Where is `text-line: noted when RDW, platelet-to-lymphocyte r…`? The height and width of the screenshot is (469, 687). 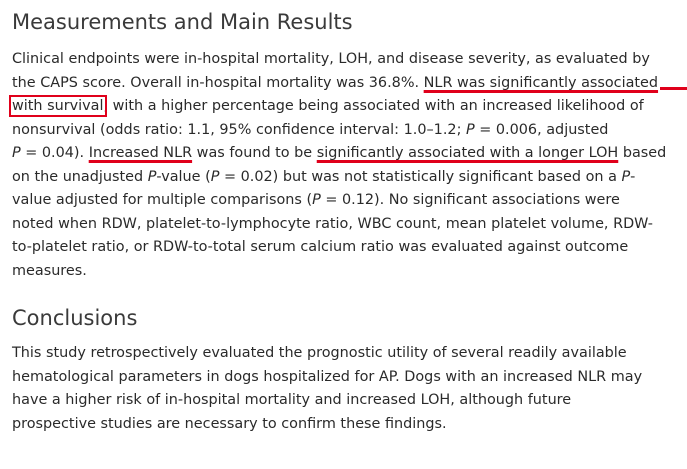 text-line: noted when RDW, platelet-to-lymphocyte r… is located at coordinates (348, 225).